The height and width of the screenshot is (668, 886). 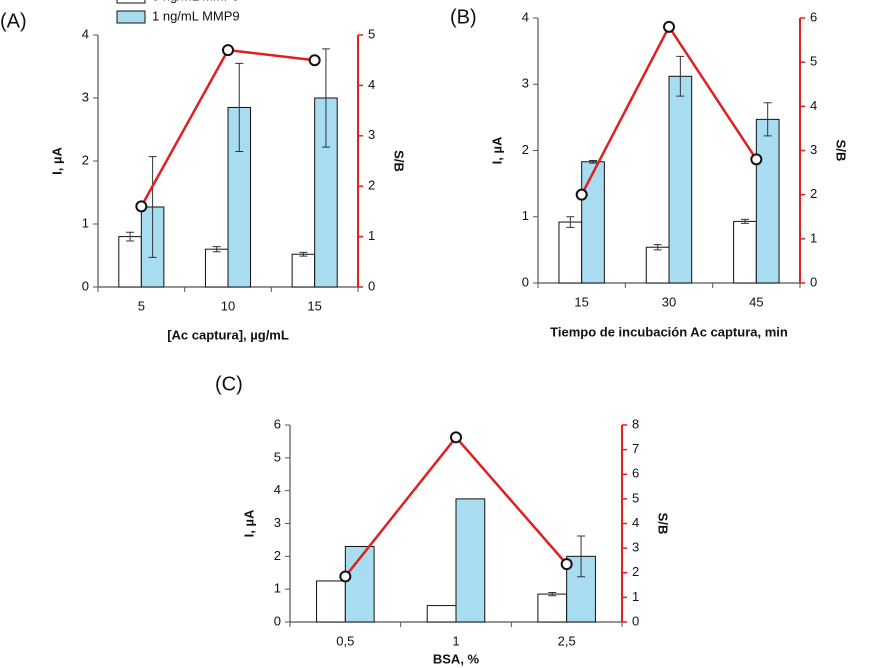 I want to click on x-tick-label: 45, so click(x=756, y=301).